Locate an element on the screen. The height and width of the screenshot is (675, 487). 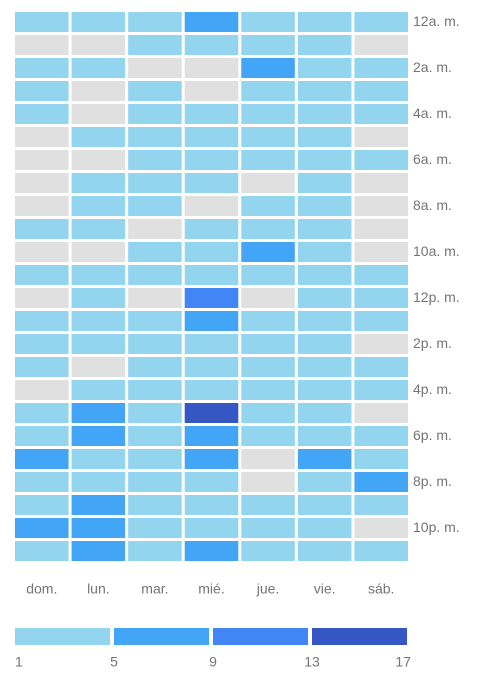
legend-swatch is located at coordinates (359, 636).